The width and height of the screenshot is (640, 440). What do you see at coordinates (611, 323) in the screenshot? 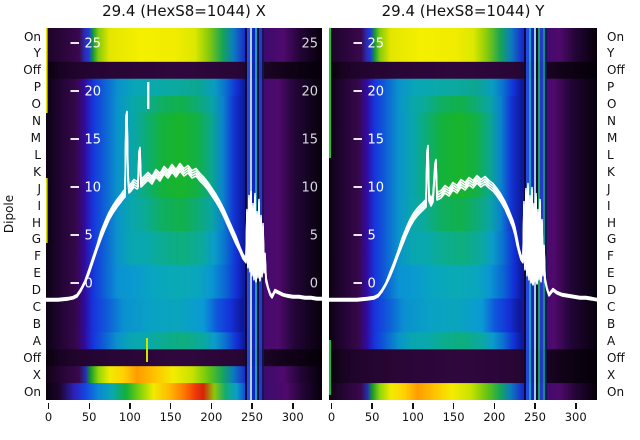
I see `row-label-right: B` at bounding box center [611, 323].